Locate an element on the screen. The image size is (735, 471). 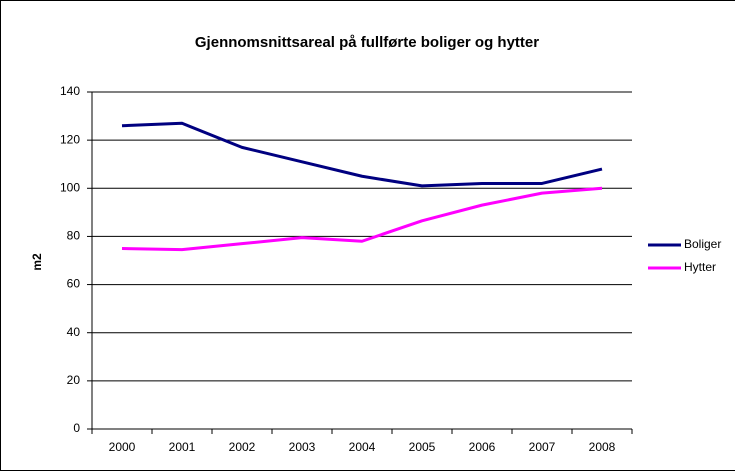
y-axis-label: m2 is located at coordinates (37, 262).